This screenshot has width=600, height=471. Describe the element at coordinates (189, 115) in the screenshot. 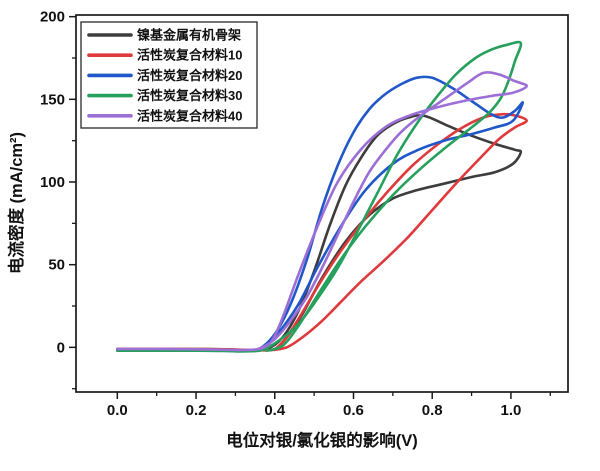

I see `legend-label-4: 活性炭复合材料40` at that location.